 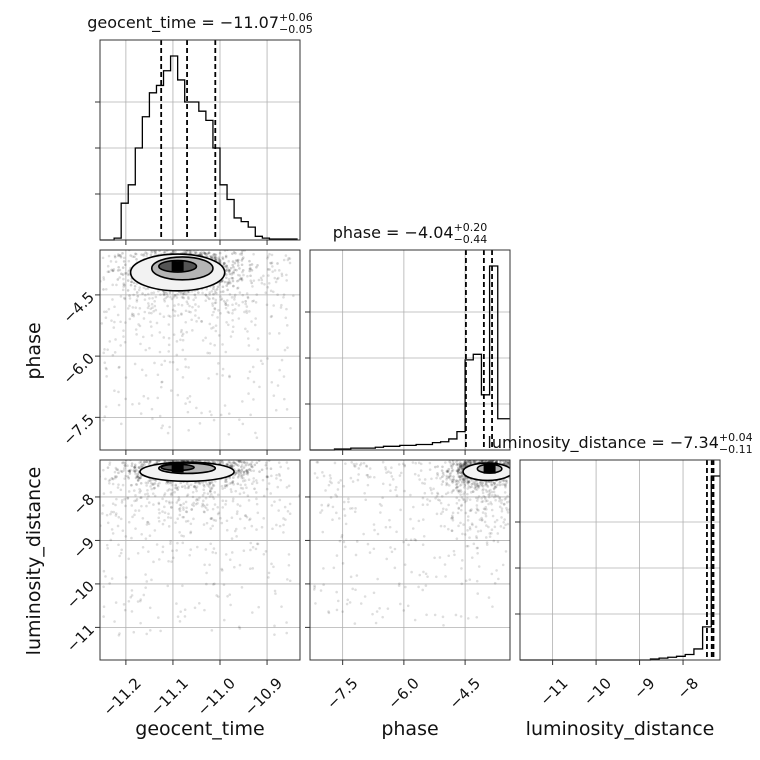 I want to click on histogram-bin, so click(x=494, y=358).